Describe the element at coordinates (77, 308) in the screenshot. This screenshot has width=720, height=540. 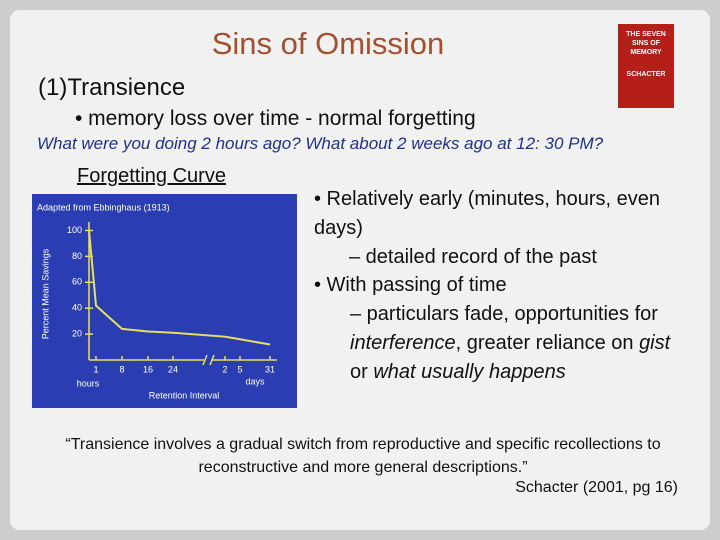
I see `y-tick-label: 40` at that location.